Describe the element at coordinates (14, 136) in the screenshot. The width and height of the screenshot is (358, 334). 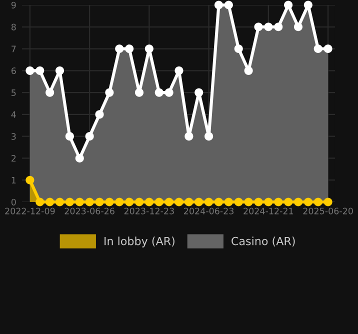
I see `y-tick-label: 3` at that location.